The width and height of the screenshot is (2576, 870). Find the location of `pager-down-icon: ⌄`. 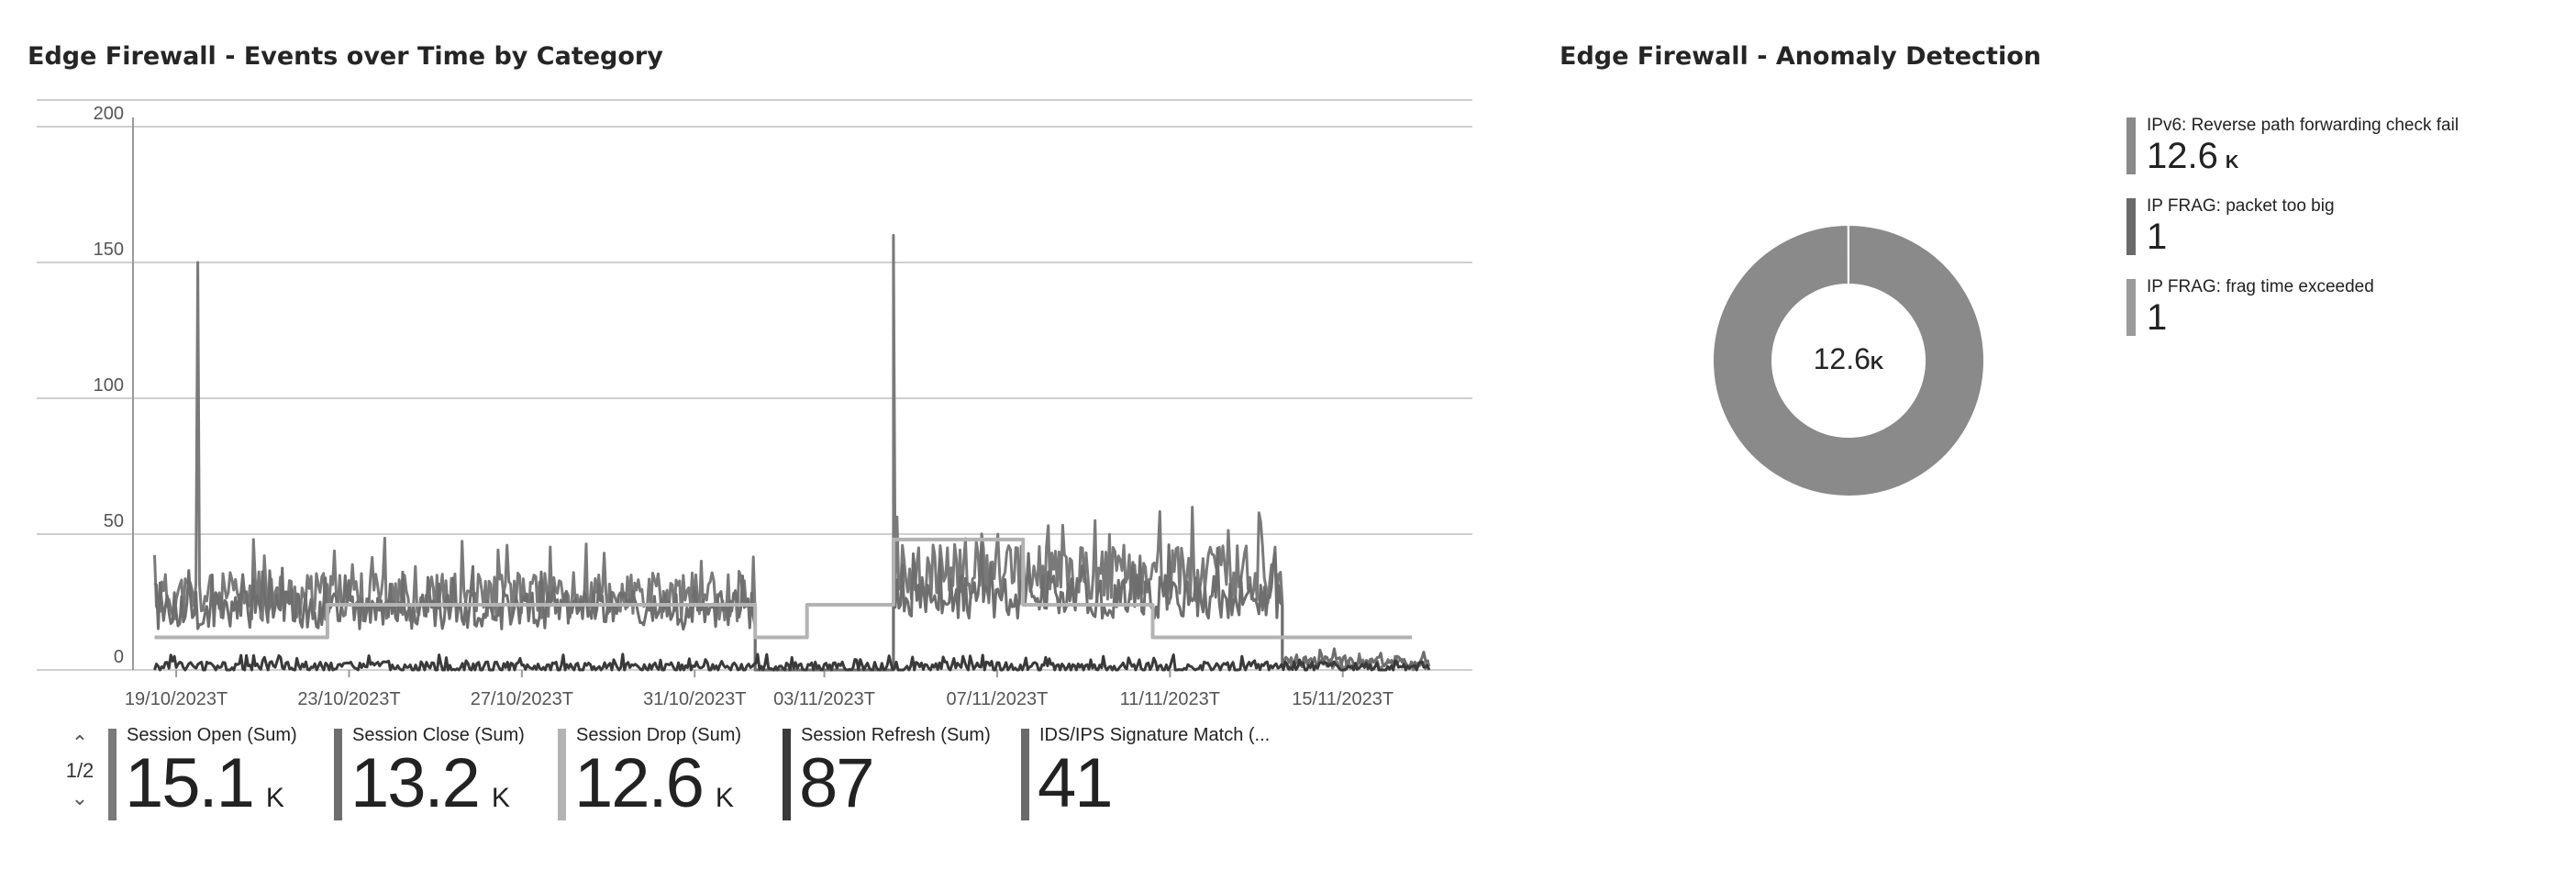

pager-down-icon: ⌄ is located at coordinates (80, 797).